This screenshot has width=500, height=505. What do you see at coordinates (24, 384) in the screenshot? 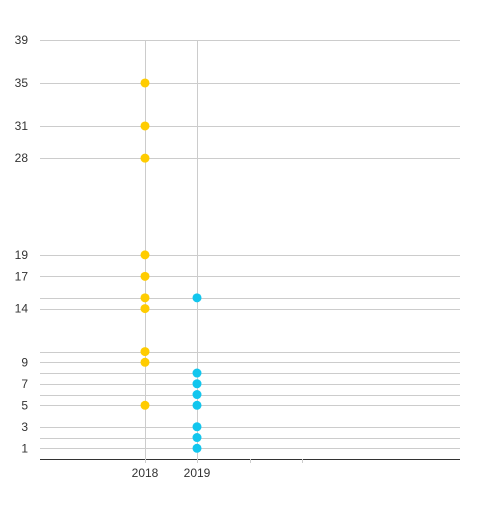
I see `y-tick-label: 7` at bounding box center [24, 384].